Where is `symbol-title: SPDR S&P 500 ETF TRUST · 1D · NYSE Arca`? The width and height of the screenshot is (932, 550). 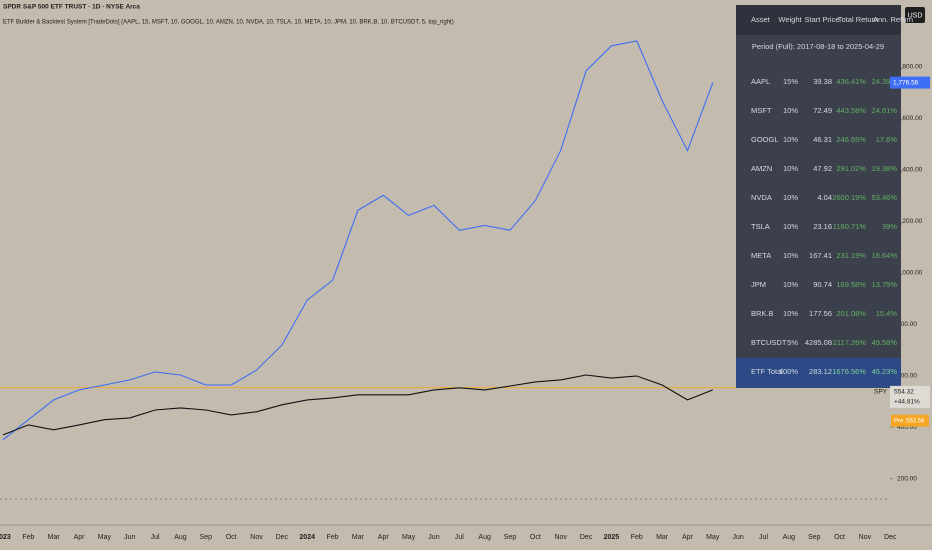
symbol-title: SPDR S&P 500 ETF TRUST · 1D · NYSE Arca is located at coordinates (71, 7).